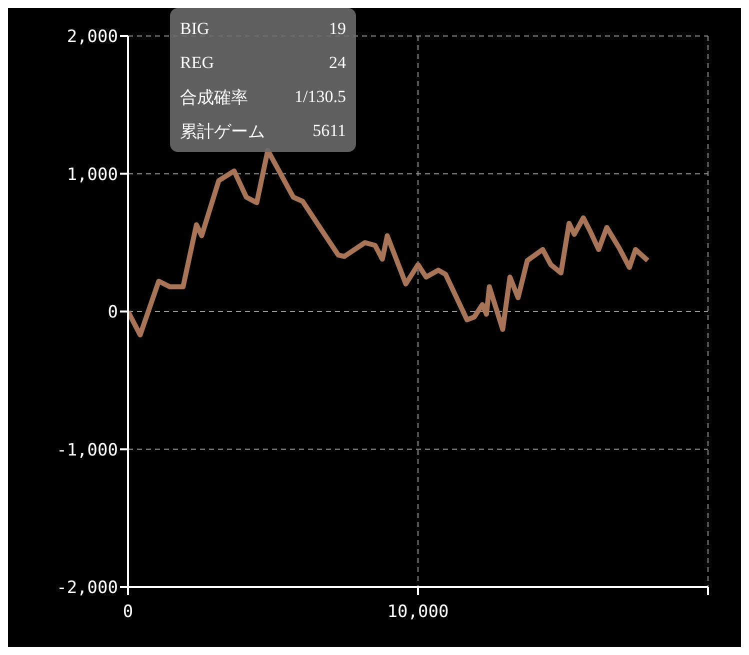 The height and width of the screenshot is (655, 749). Describe the element at coordinates (92, 37) in the screenshot. I see `y-tick-label: 2,000` at that location.